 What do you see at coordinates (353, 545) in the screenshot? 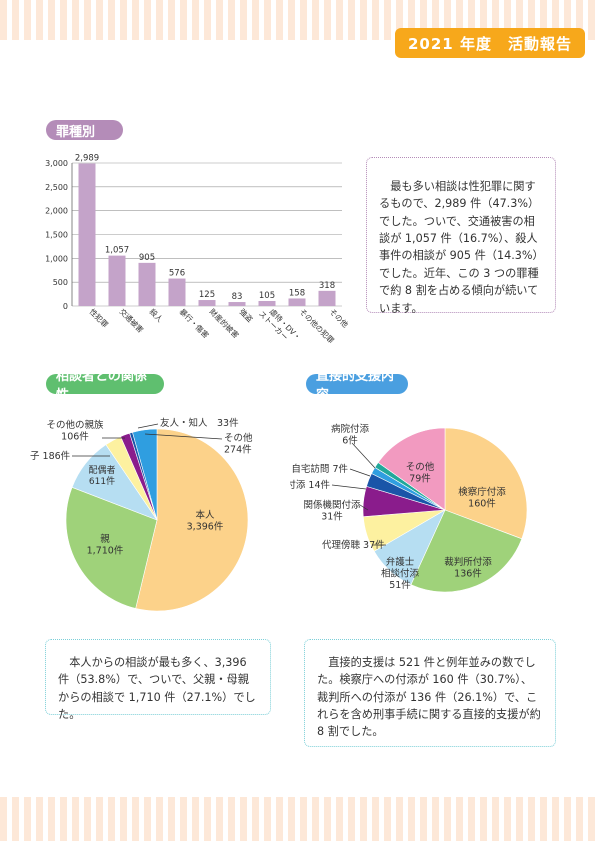
I see `slice-label: 代理傍聴 37件` at bounding box center [353, 545].